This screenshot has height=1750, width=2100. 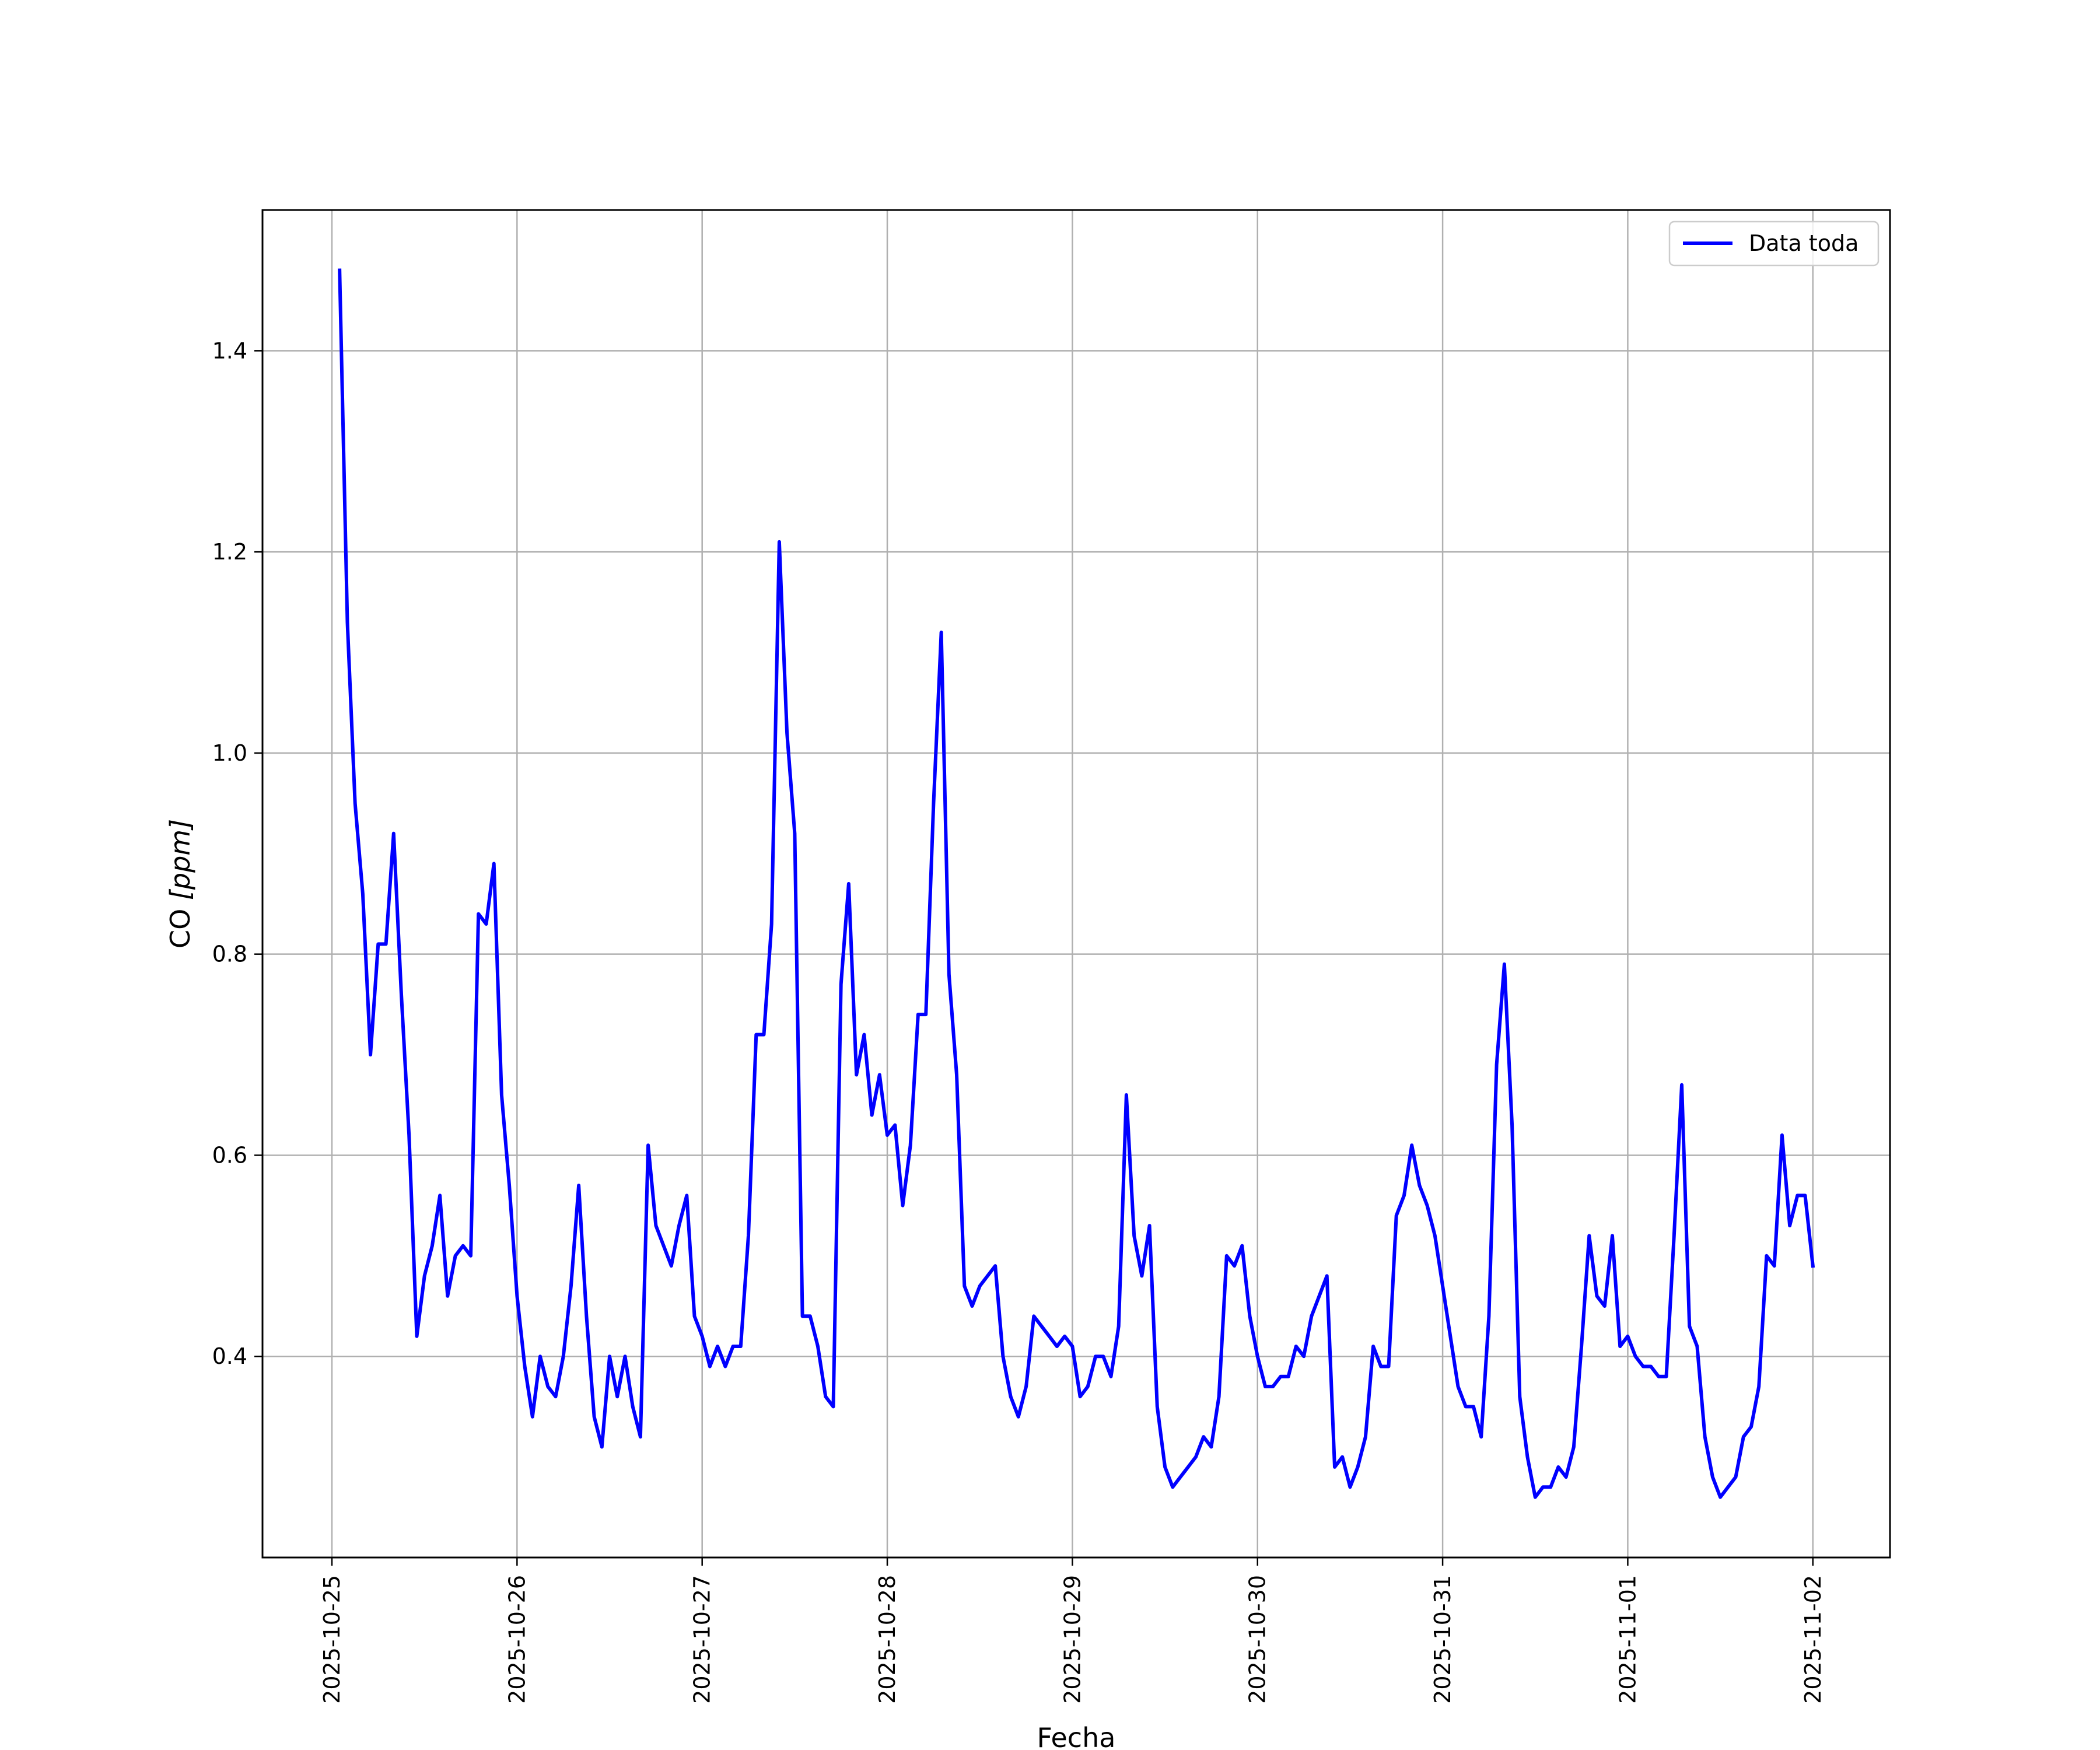 I want to click on x-tick-label-2025-10-25: 2025-10-25, so click(x=332, y=1639).